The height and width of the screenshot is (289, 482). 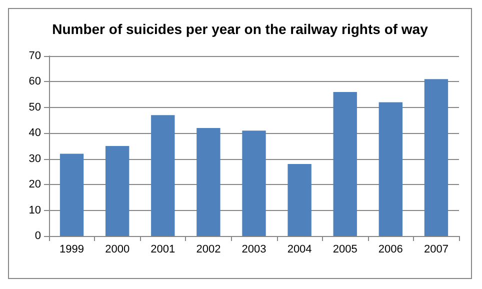 What do you see at coordinates (436, 250) in the screenshot?
I see `x-tick-label: 2007` at bounding box center [436, 250].